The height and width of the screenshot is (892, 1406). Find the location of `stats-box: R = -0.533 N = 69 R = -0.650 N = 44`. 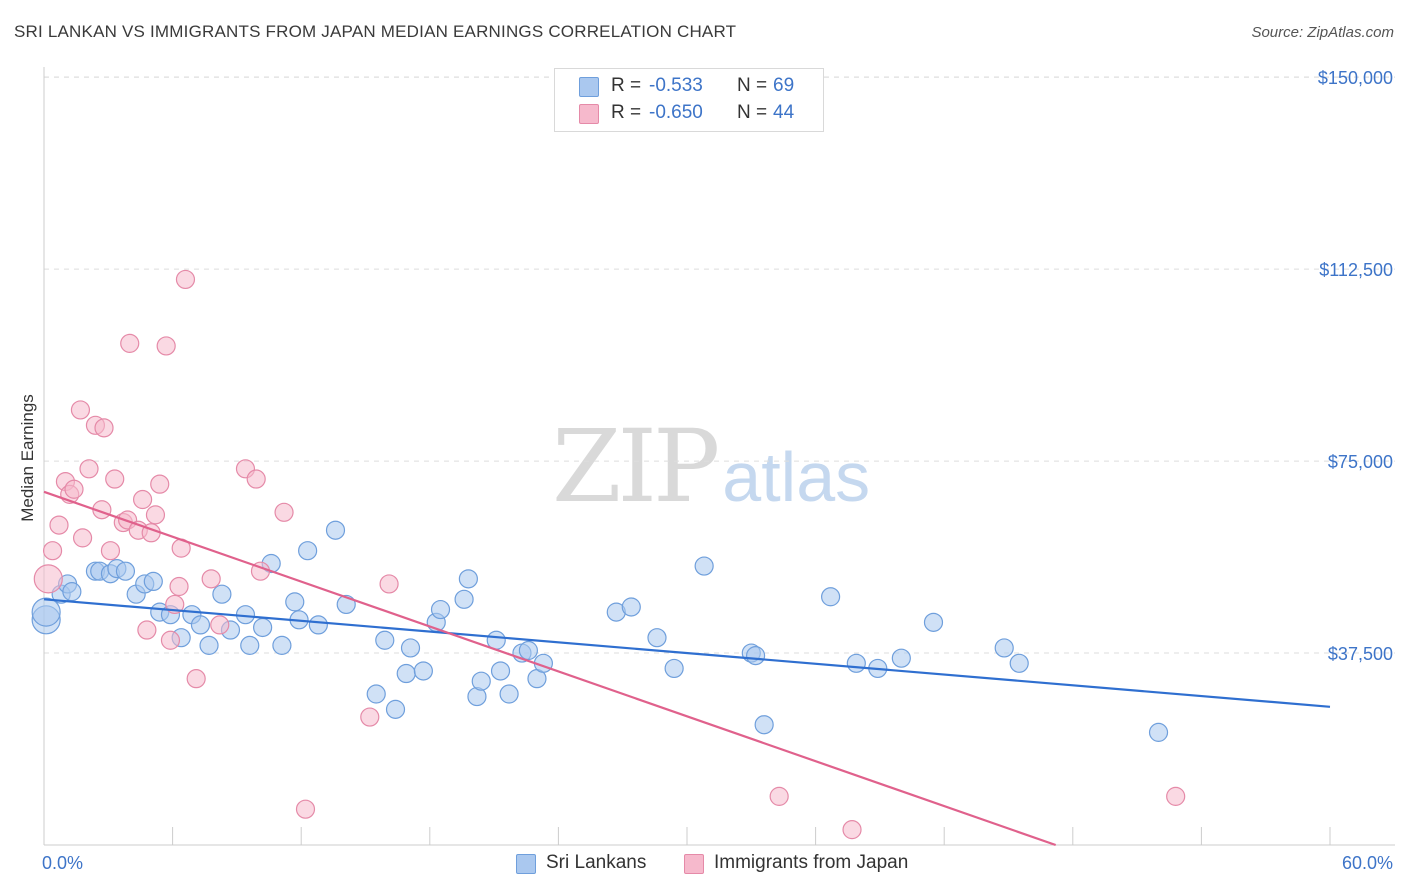

stats-box: R = -0.533 N = 69 R = -0.650 N = 44 is located at coordinates (689, 100).